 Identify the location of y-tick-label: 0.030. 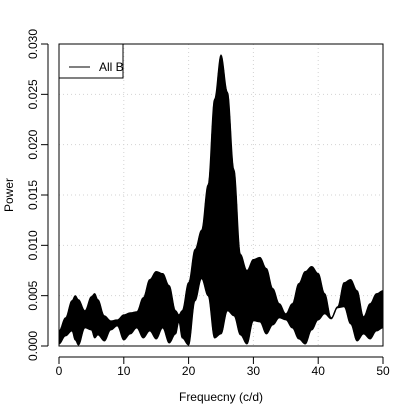
(33, 44).